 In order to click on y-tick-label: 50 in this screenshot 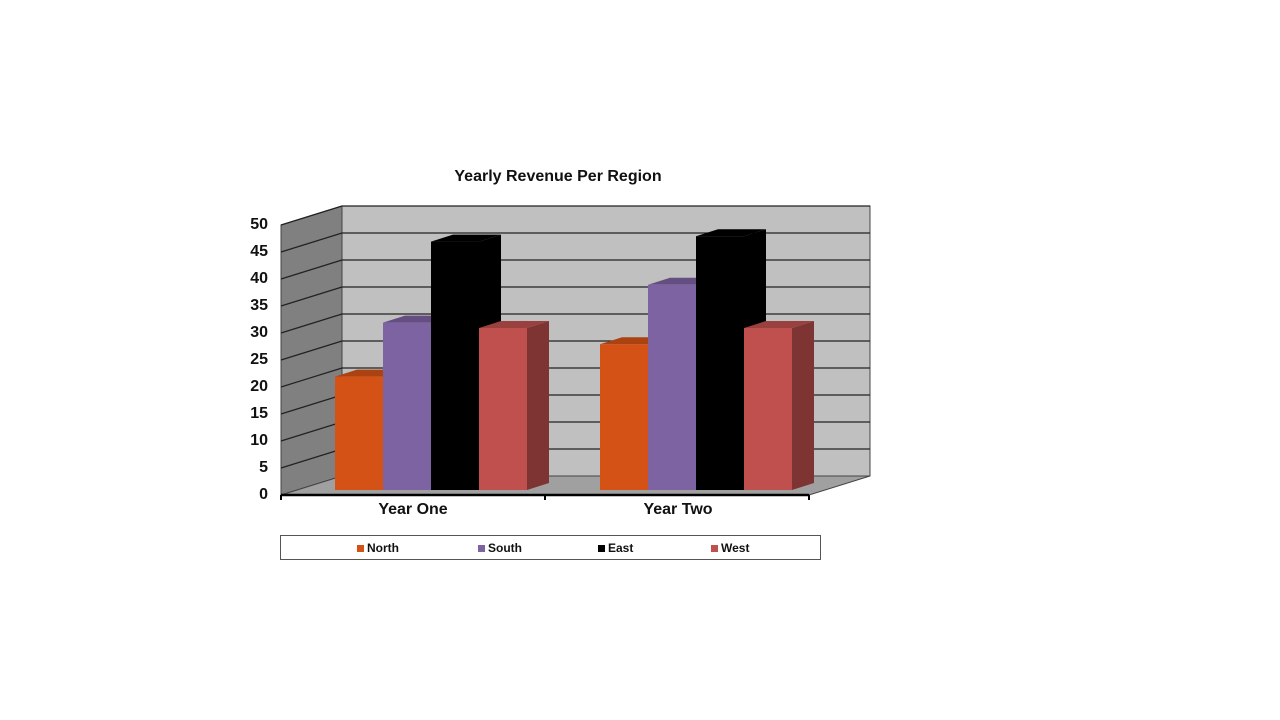, I will do `click(259, 224)`.